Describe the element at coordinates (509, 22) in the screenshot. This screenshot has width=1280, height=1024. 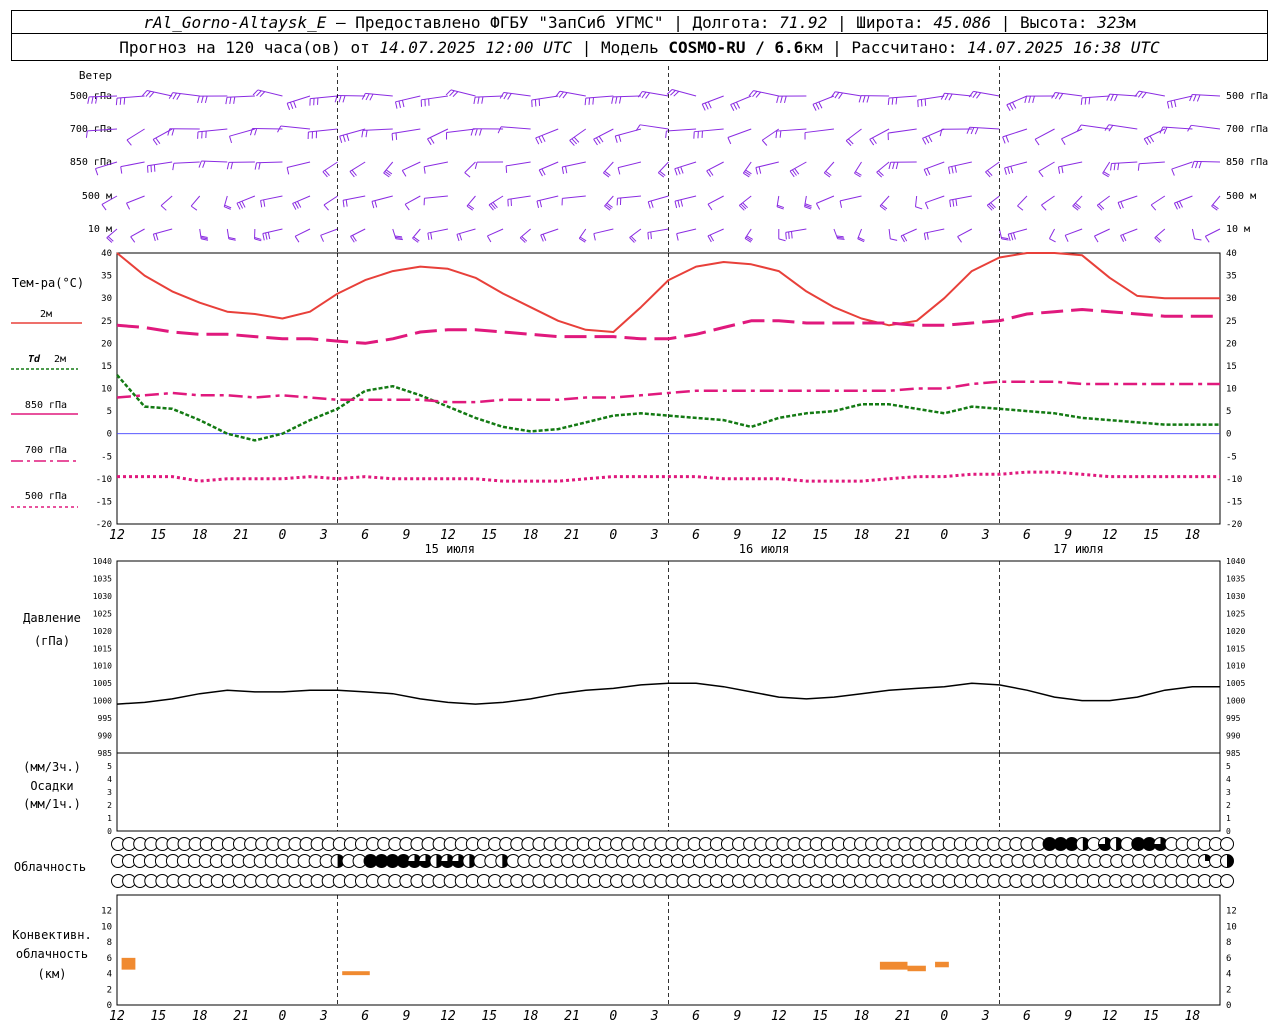
I see `provider-text: Предоставлено ФГБУ "ЗапСиб УГМС"` at that location.